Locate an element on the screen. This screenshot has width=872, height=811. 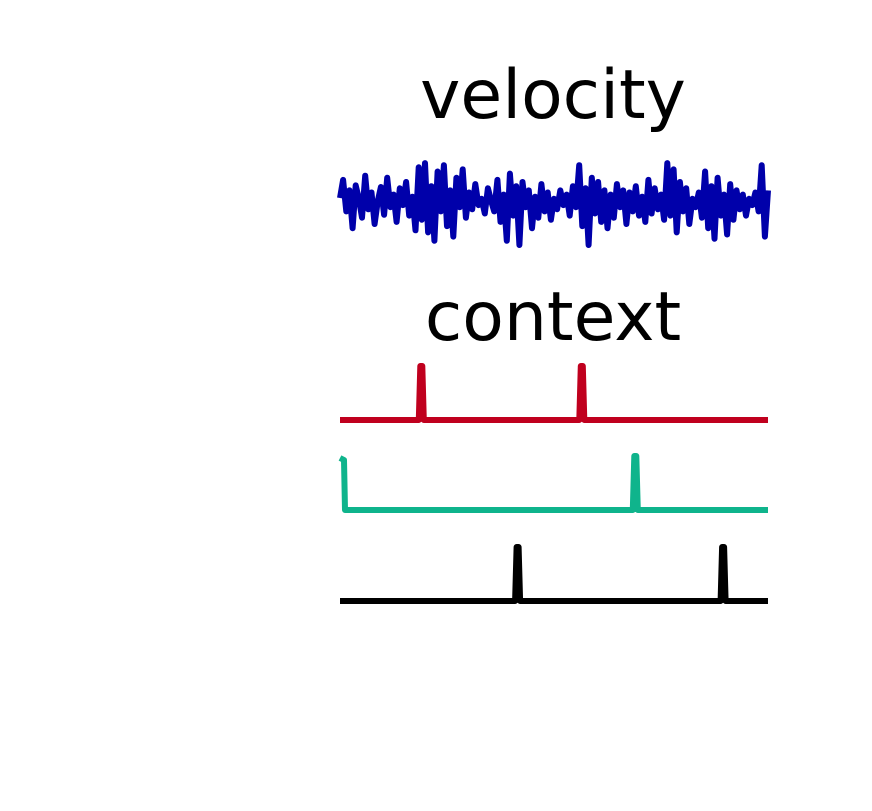
context-plot is located at coordinates (553, 483).